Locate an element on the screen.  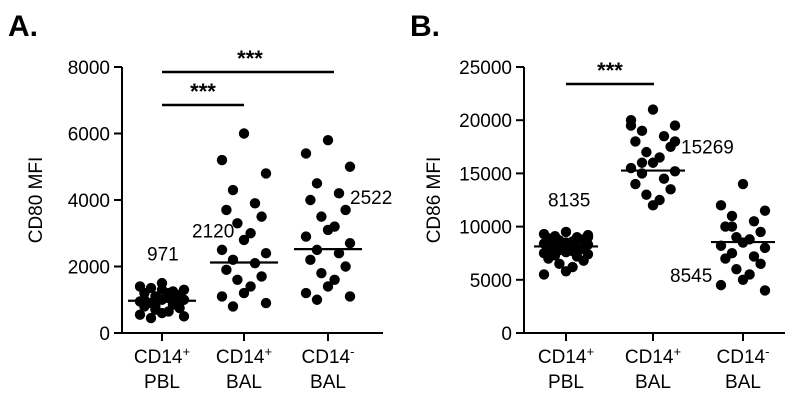
y-axis-title: CD80 MFI is located at coordinates (36, 200).